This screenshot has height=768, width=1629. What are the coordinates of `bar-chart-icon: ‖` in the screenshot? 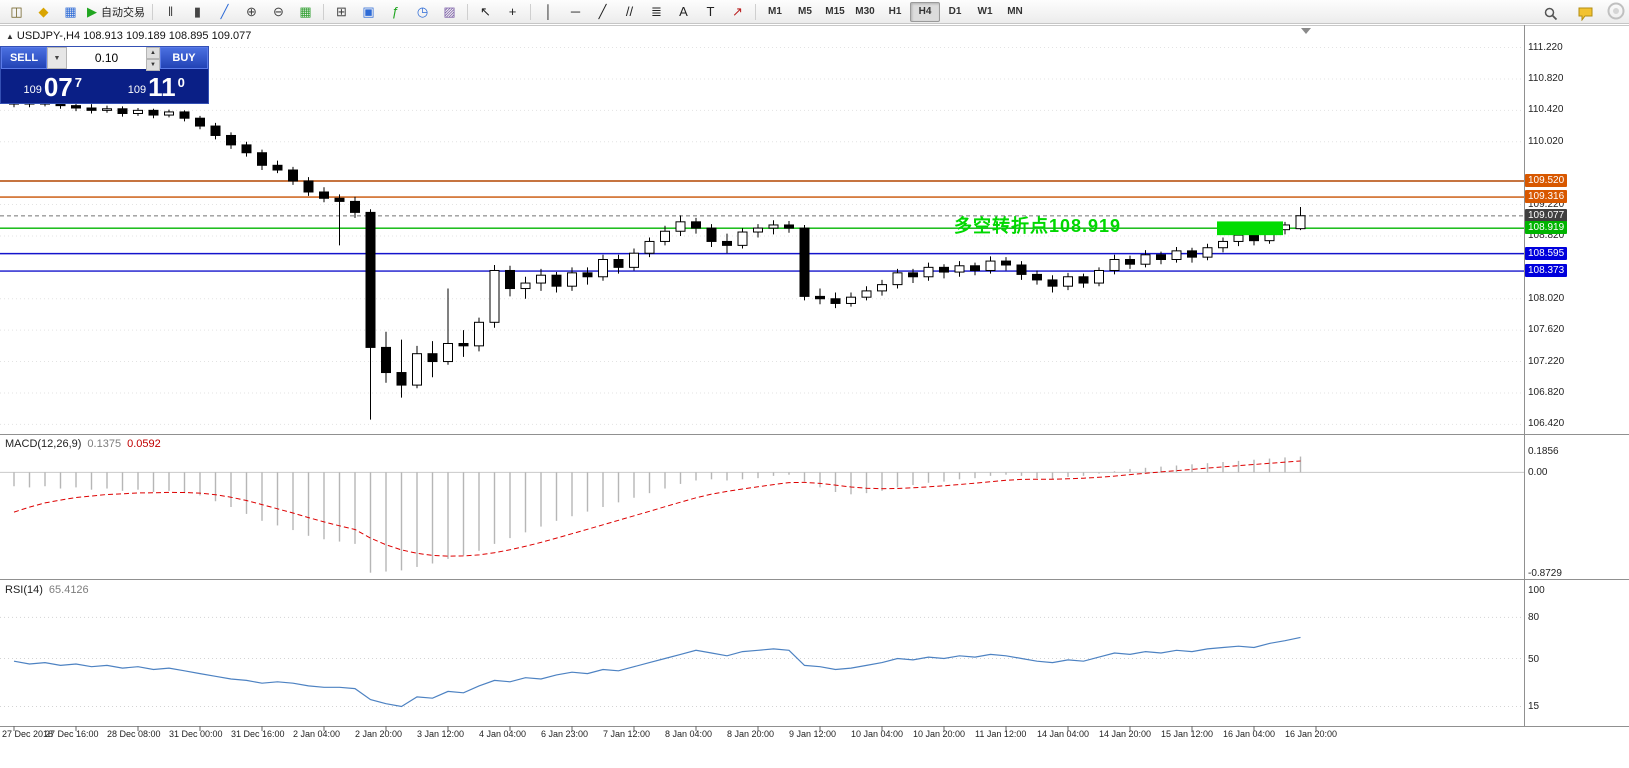 It's located at (170, 12).